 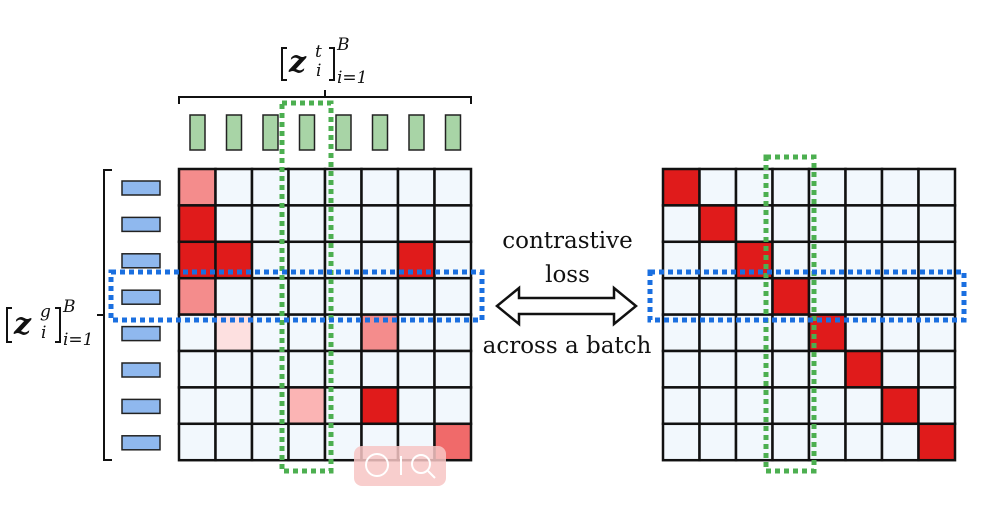 What do you see at coordinates (318, 52) in the screenshot?
I see `t-superscript: t` at bounding box center [318, 52].